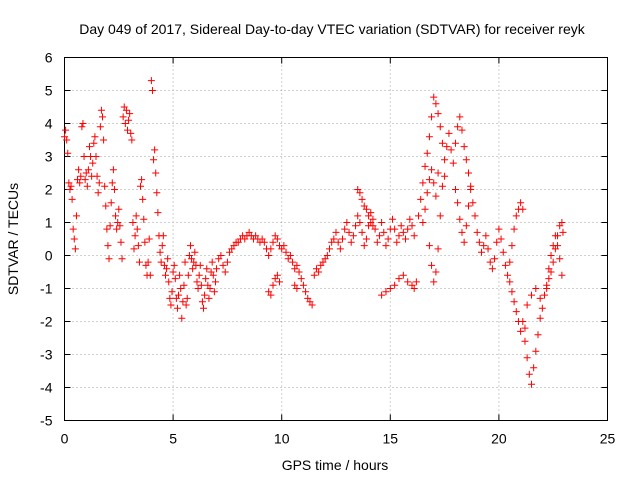 The image size is (640, 480). Describe the element at coordinates (335, 465) in the screenshot. I see `x-axis-label: GPS time / hours` at that location.